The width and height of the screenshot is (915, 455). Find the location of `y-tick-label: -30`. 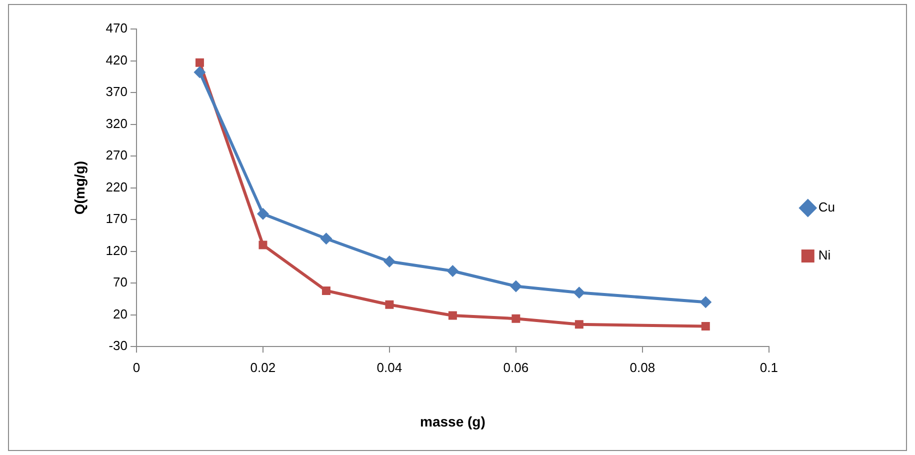

y-tick-label: -30 is located at coordinates (118, 346).